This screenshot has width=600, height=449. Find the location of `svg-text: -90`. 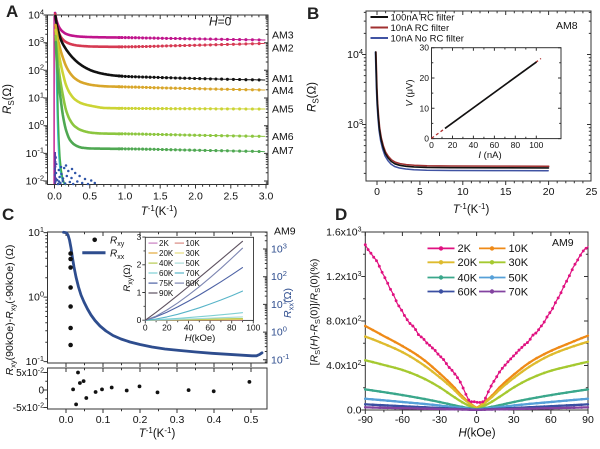

svg-text: -90 is located at coordinates (365, 420).